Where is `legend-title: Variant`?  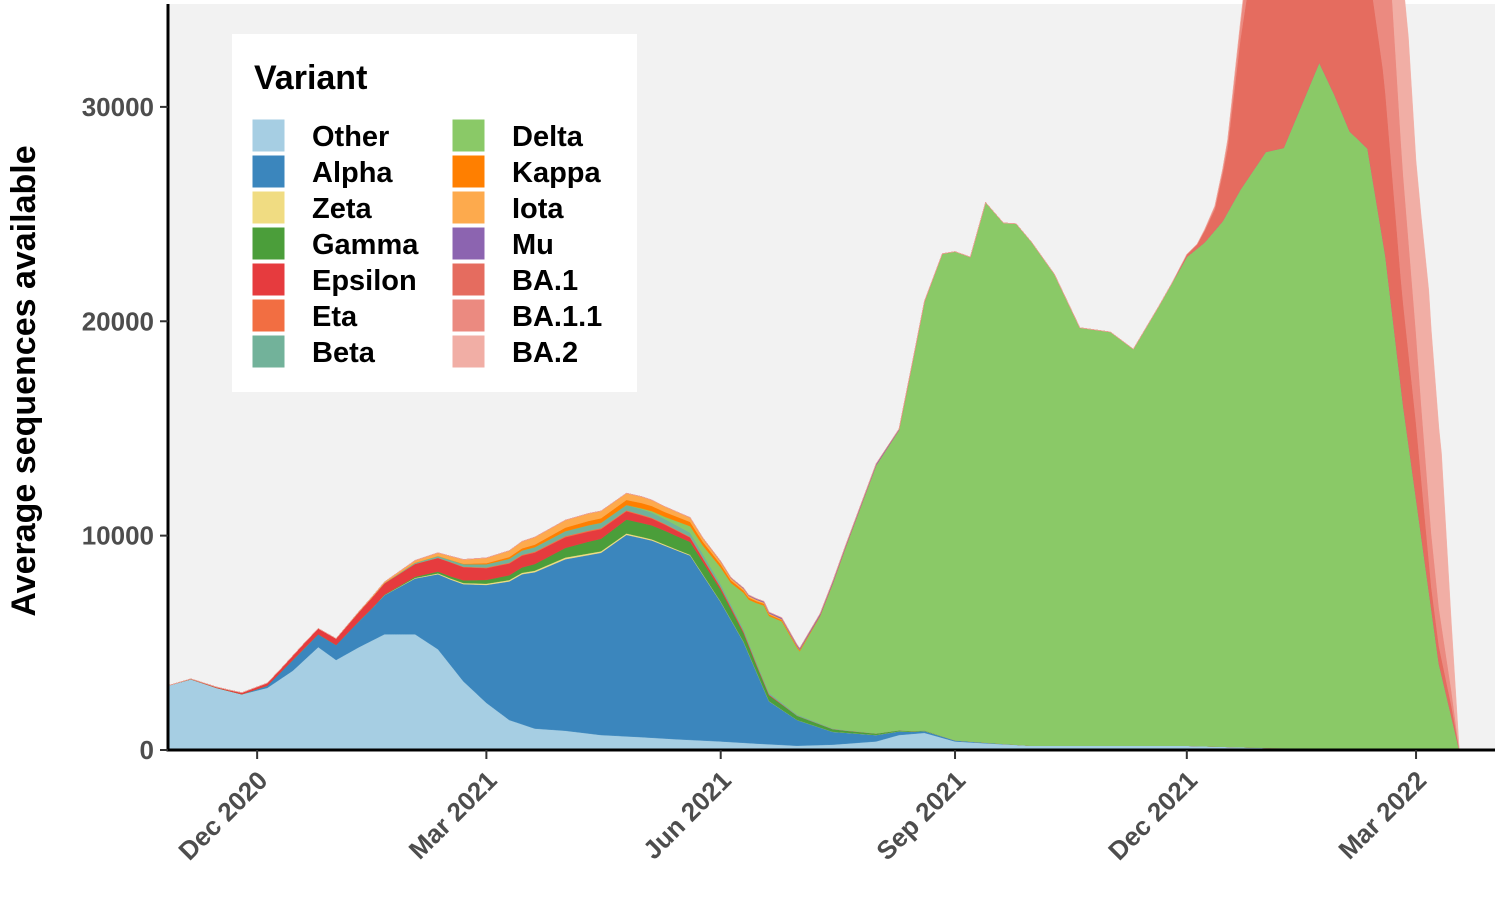
legend-title: Variant is located at coordinates (310, 78).